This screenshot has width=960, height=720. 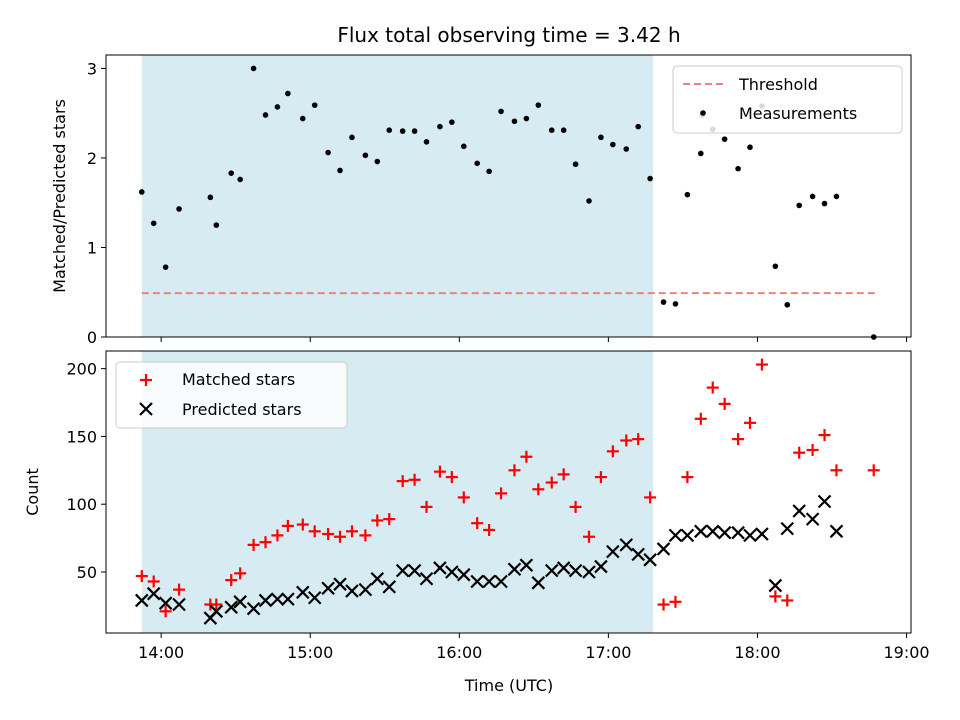 What do you see at coordinates (508, 35) in the screenshot?
I see `chart-title: Flux total observing time = 3.42 h` at bounding box center [508, 35].